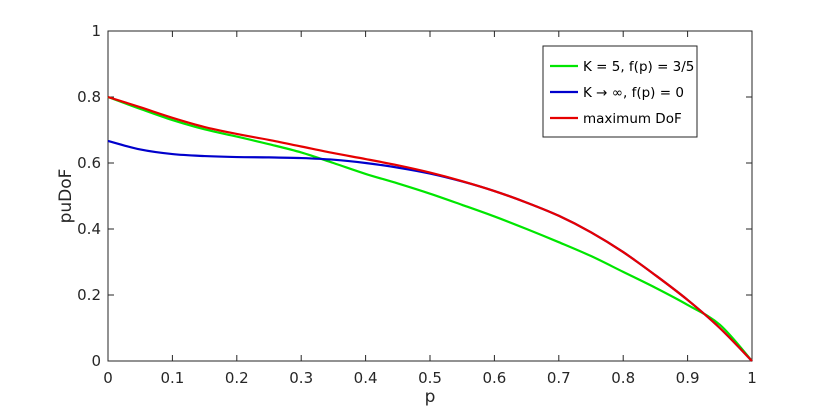 This screenshot has width=830, height=412. What do you see at coordinates (89, 229) in the screenshot?
I see `y-tick-label: 0.4` at bounding box center [89, 229].